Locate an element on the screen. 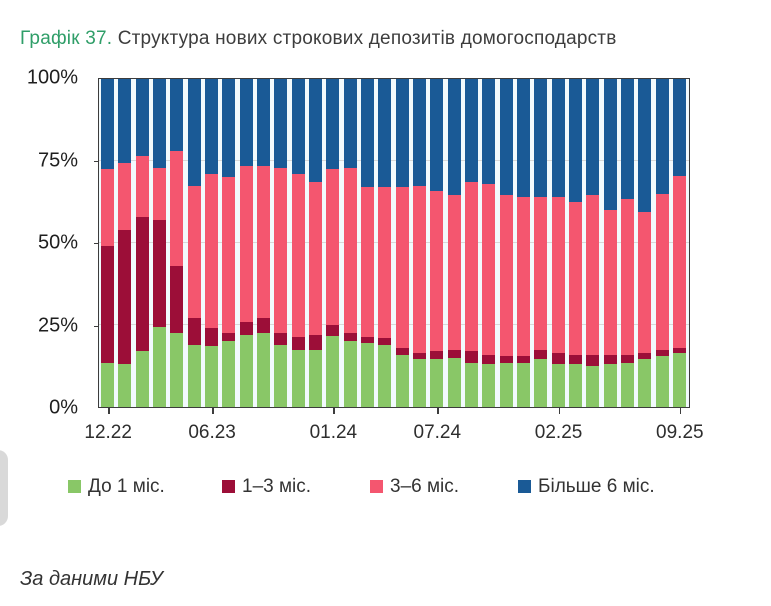 The image size is (771, 606). source-note: За даними НБУ is located at coordinates (91, 579).